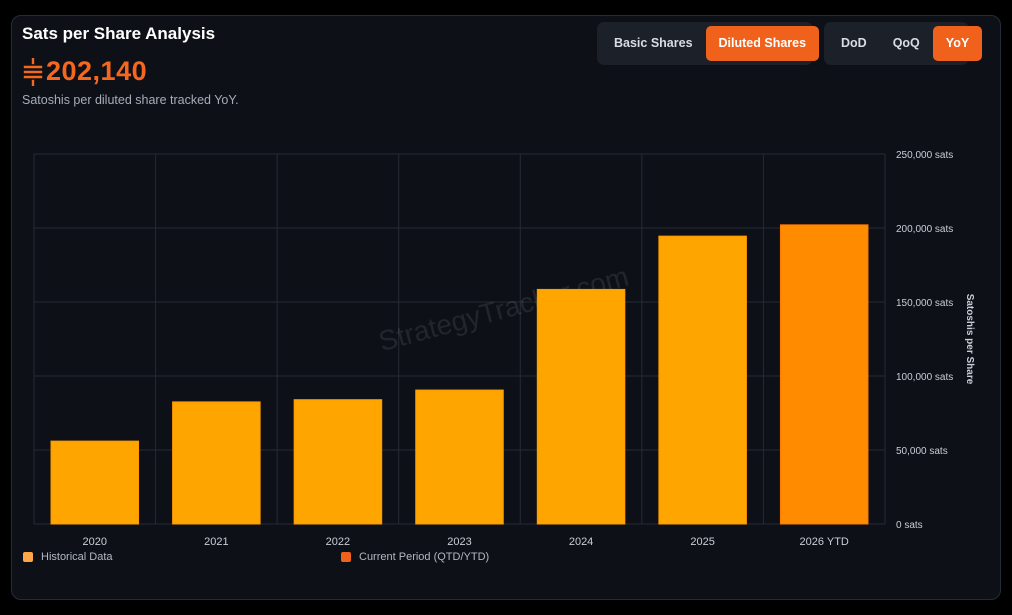  I want to click on y-tick-label: 50,000 sats, so click(922, 451).